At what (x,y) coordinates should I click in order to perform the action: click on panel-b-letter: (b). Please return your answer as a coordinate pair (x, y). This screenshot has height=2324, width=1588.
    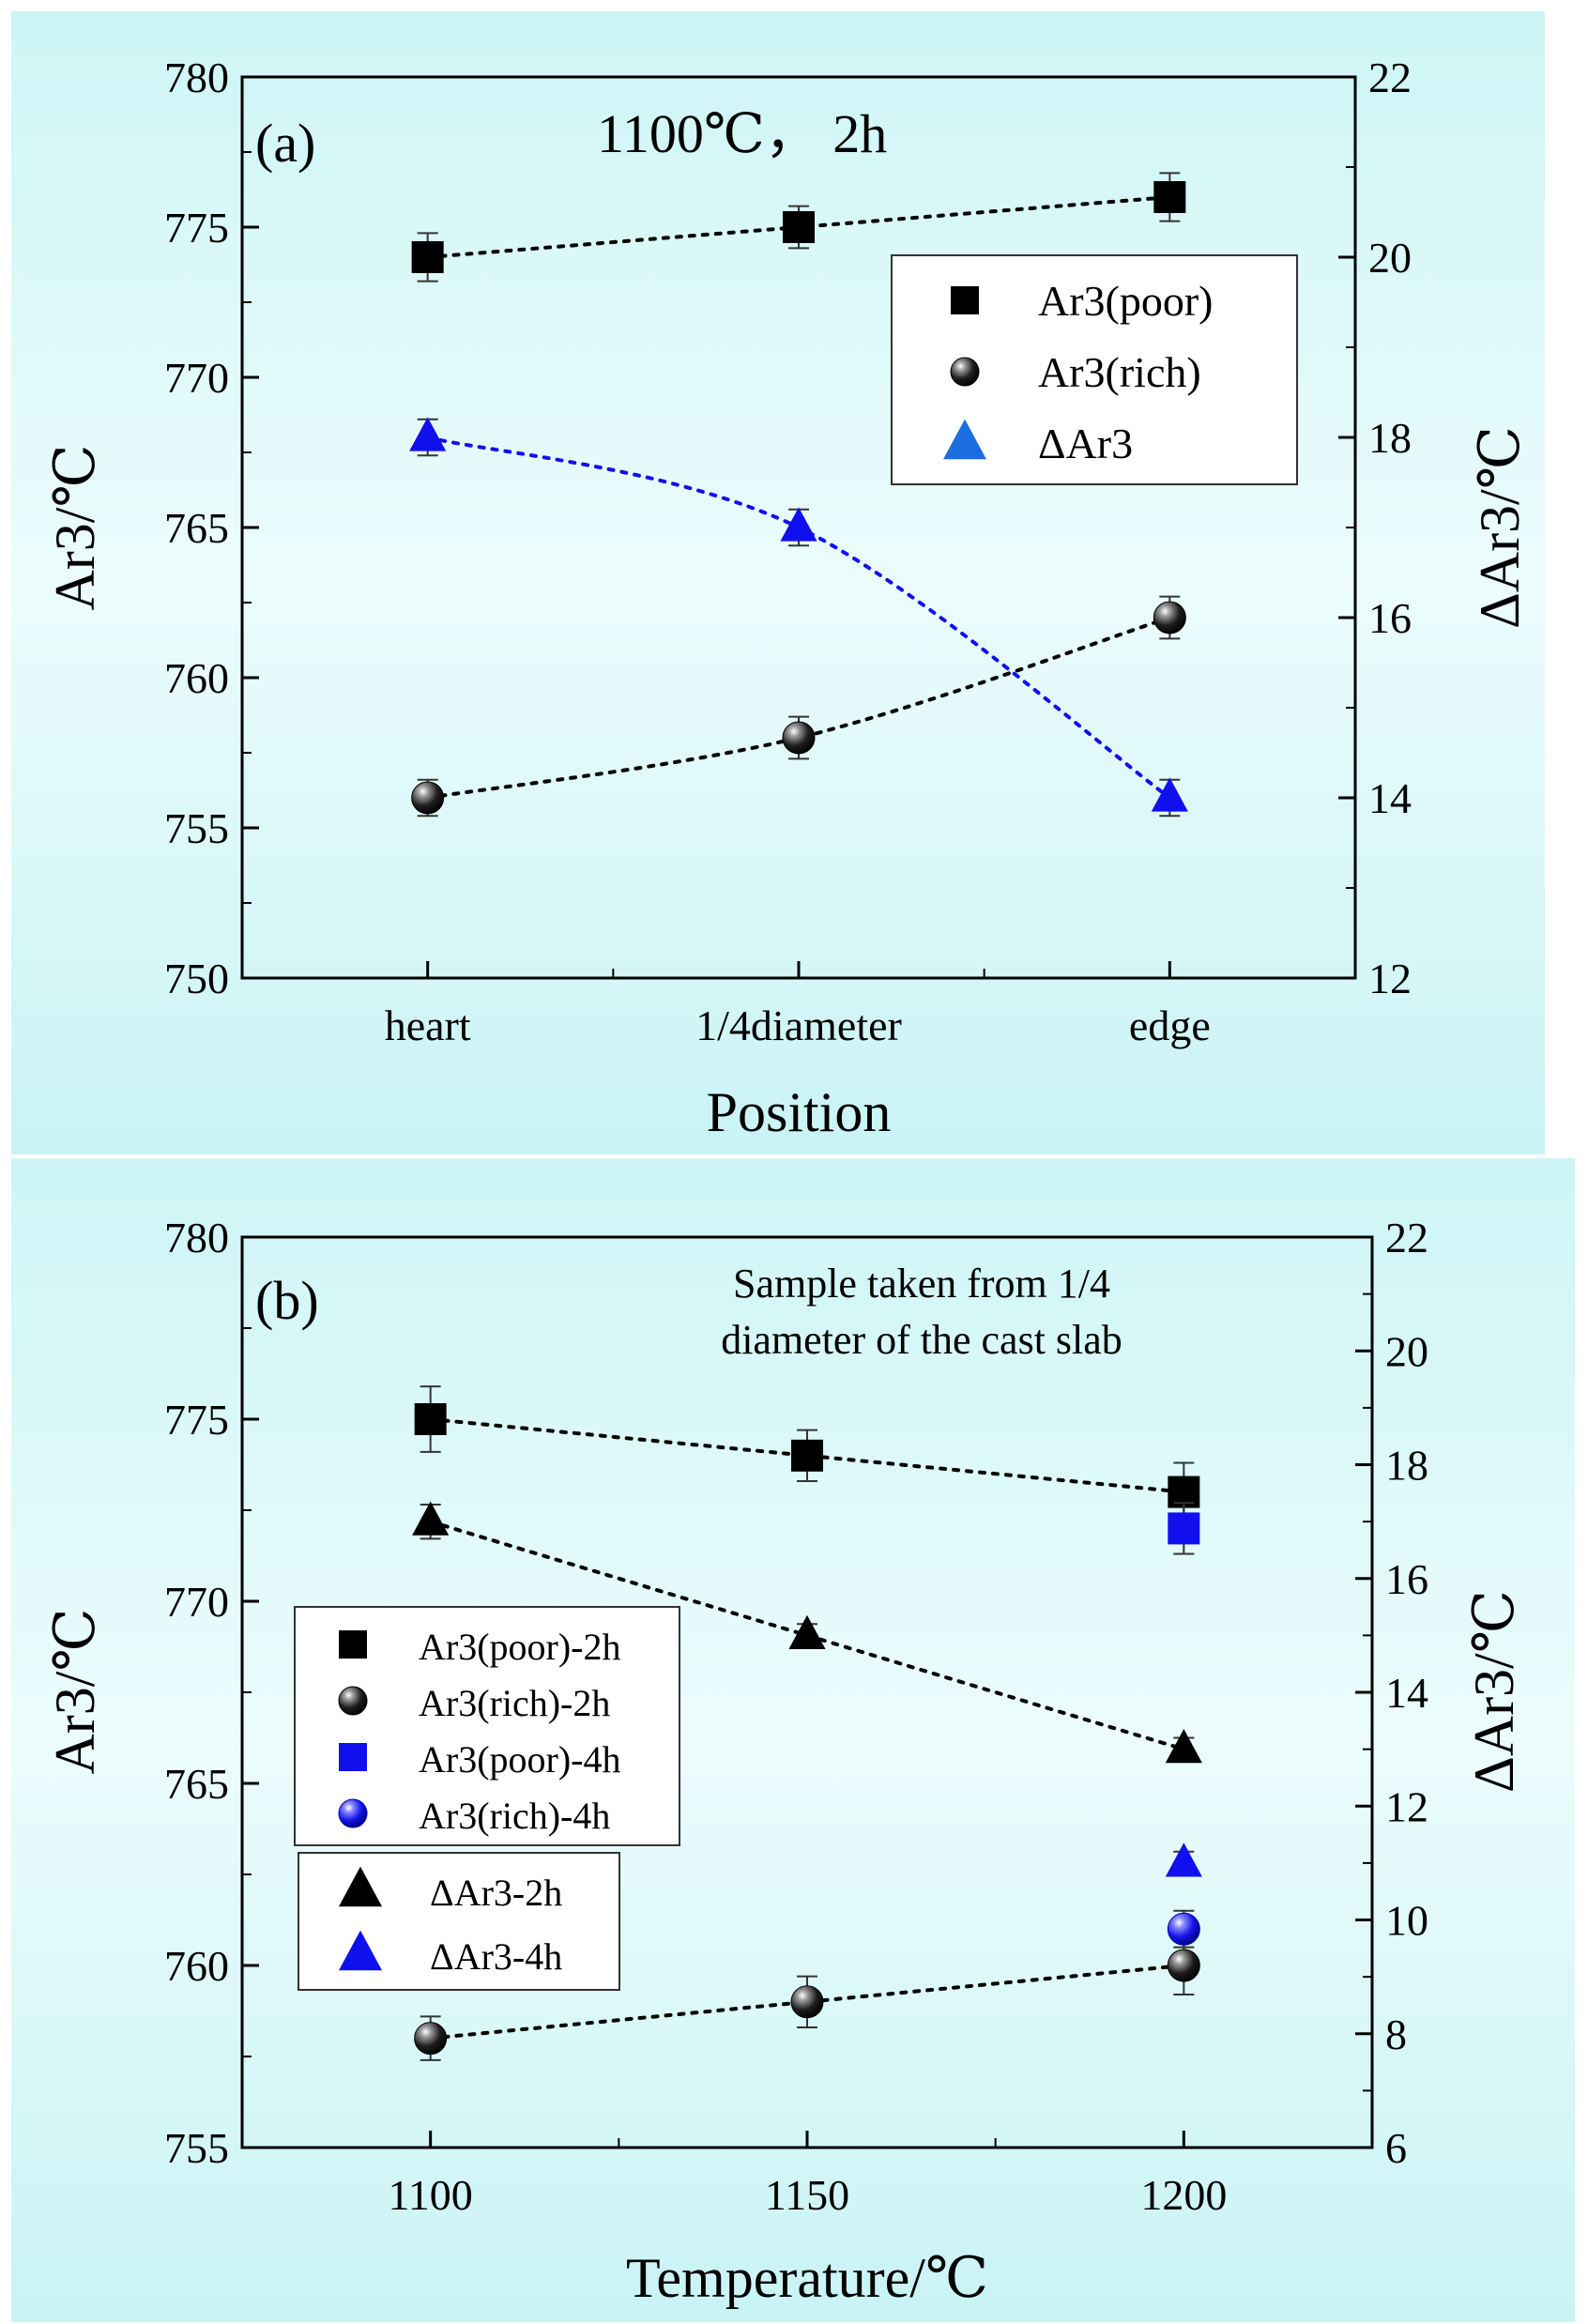
    Looking at the image, I should click on (287, 1300).